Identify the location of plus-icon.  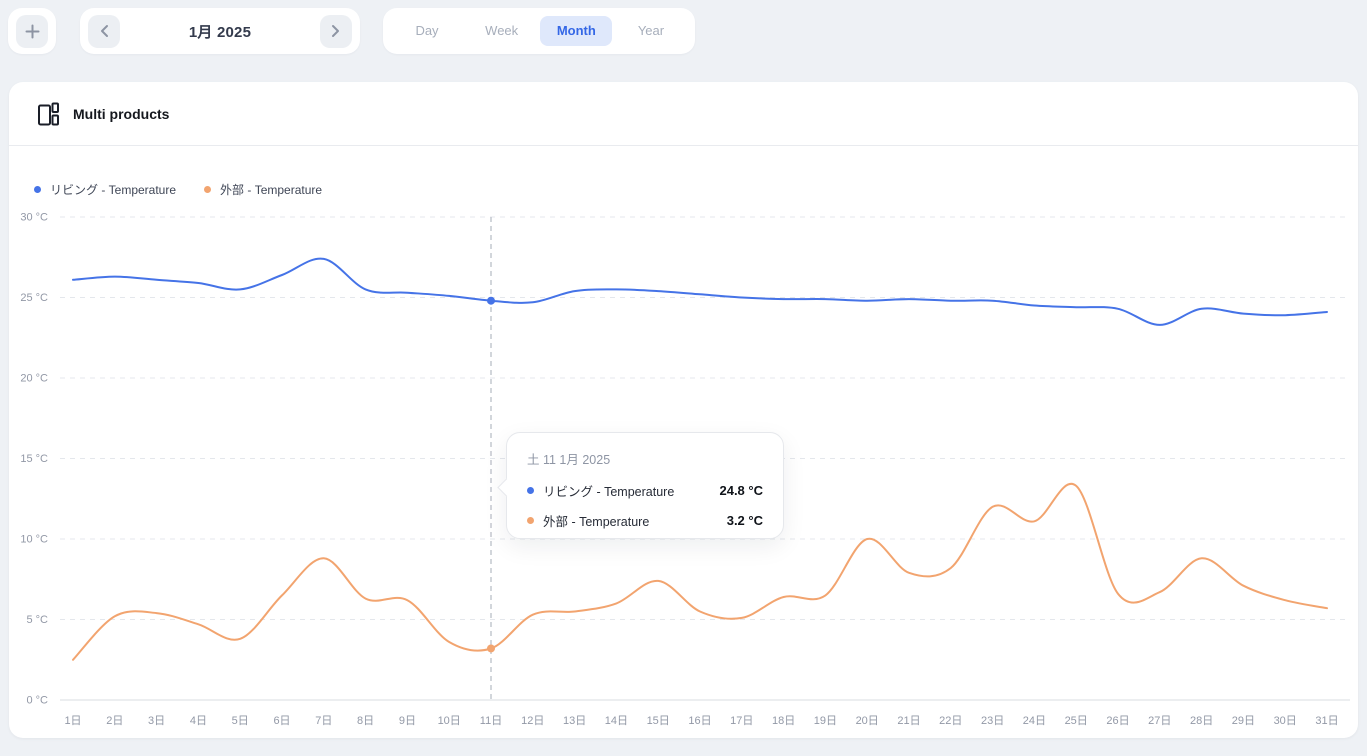
(32, 31).